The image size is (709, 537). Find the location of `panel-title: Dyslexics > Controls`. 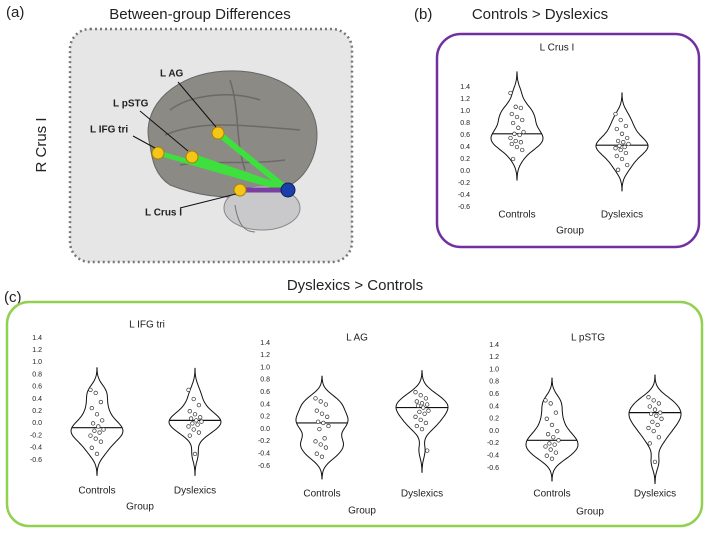

panel-title: Dyslexics > Controls is located at coordinates (355, 285).